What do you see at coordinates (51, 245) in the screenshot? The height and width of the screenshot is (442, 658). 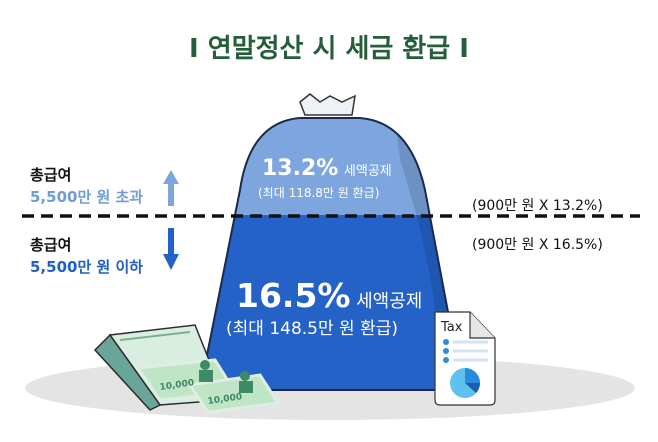 I see `lower-label: 총급여` at bounding box center [51, 245].